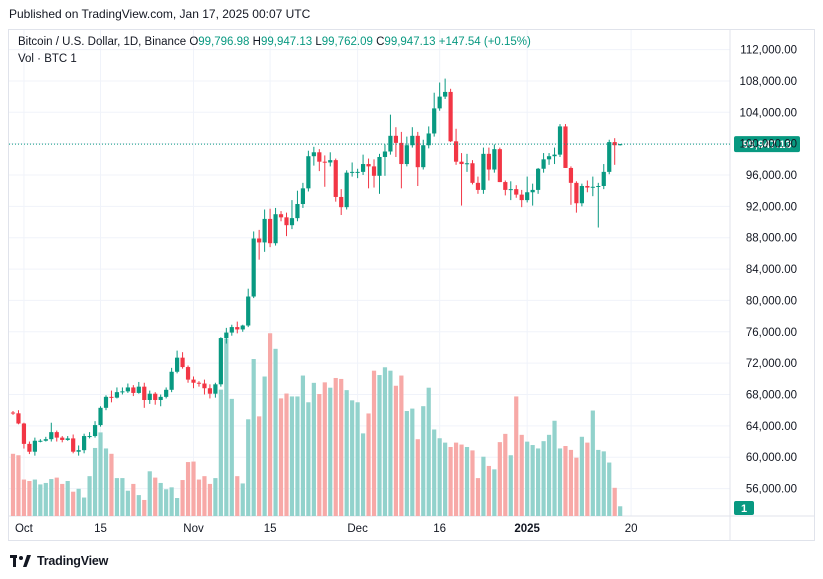 The width and height of the screenshot is (823, 579). What do you see at coordinates (771, 458) in the screenshot?
I see `price-tick-label: 60,000.00` at bounding box center [771, 458].